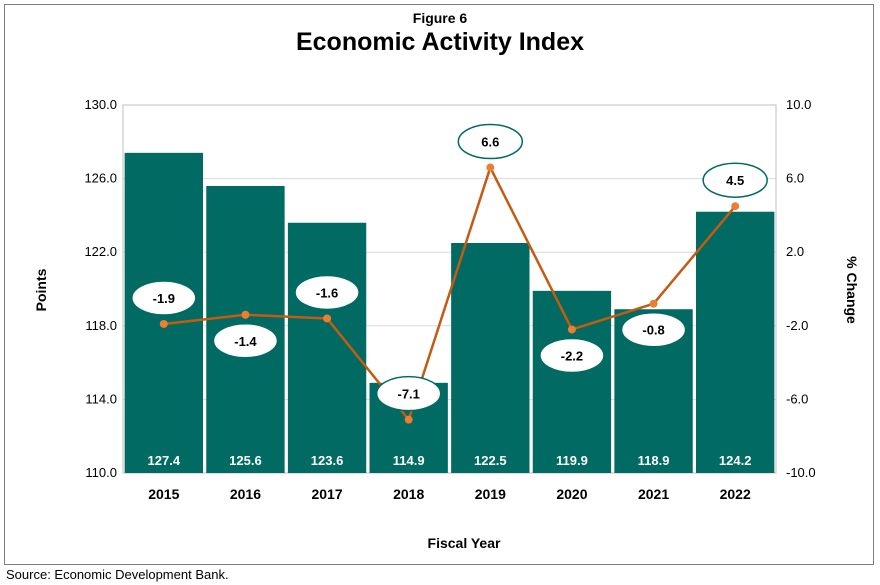  I want to click on x-tick-label: 2020, so click(571, 494).